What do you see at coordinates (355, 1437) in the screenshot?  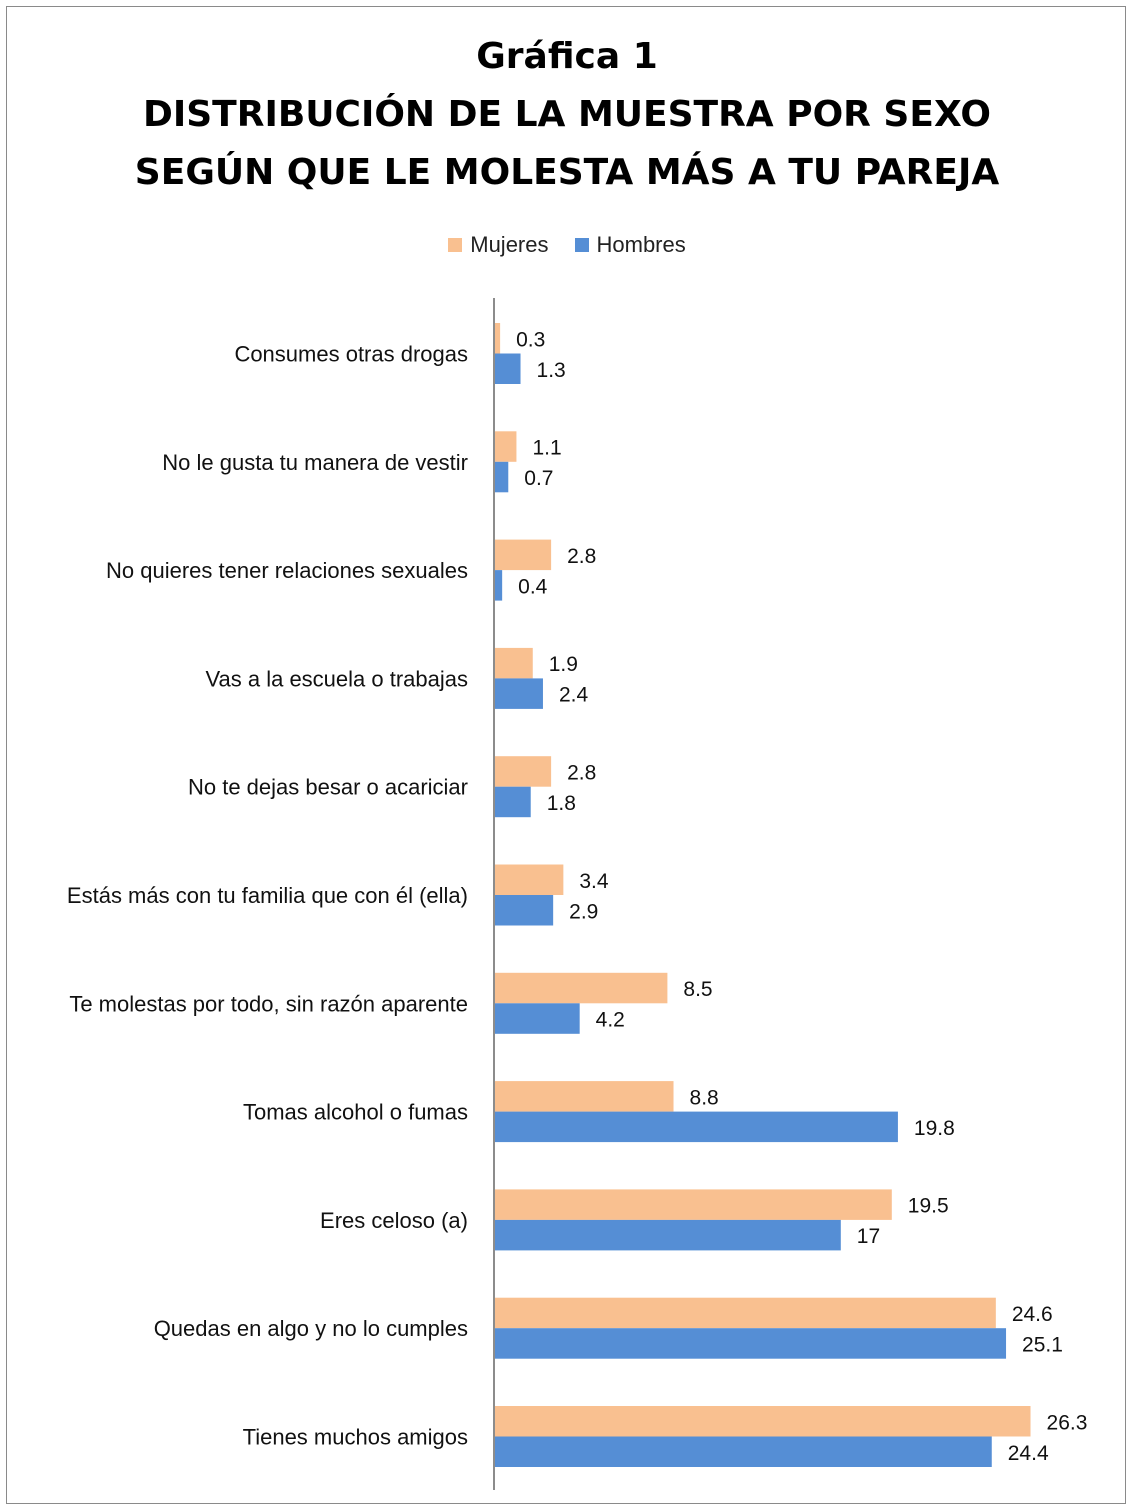 I see `category-label: Tienes muchos amigos` at bounding box center [355, 1437].